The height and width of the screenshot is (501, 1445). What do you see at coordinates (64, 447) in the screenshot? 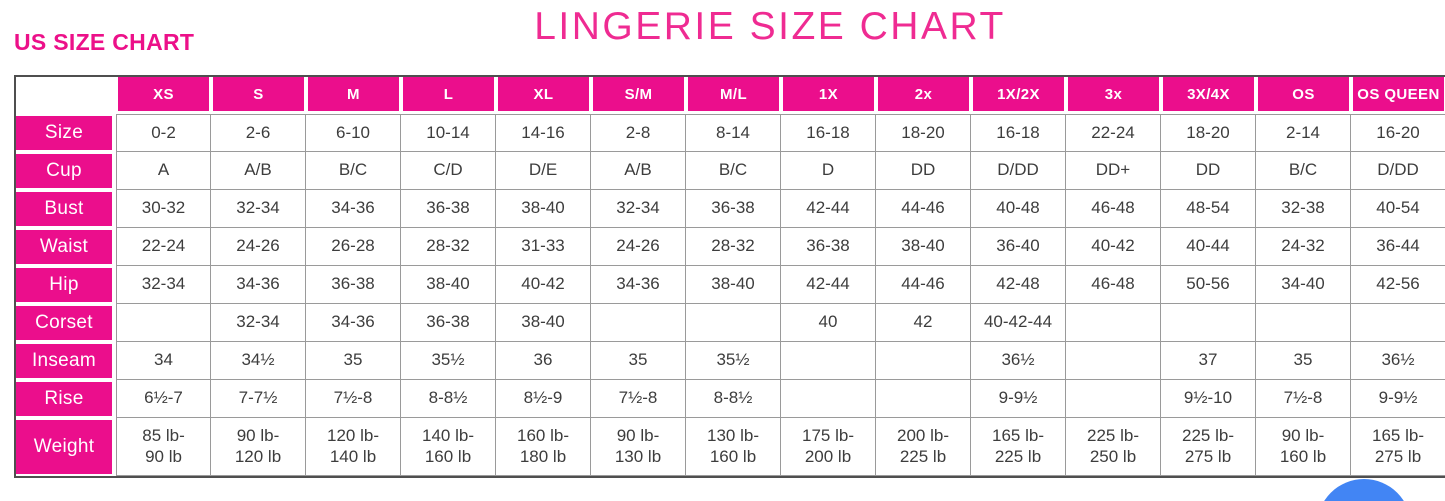
I see `row-label: Weight` at bounding box center [64, 447].